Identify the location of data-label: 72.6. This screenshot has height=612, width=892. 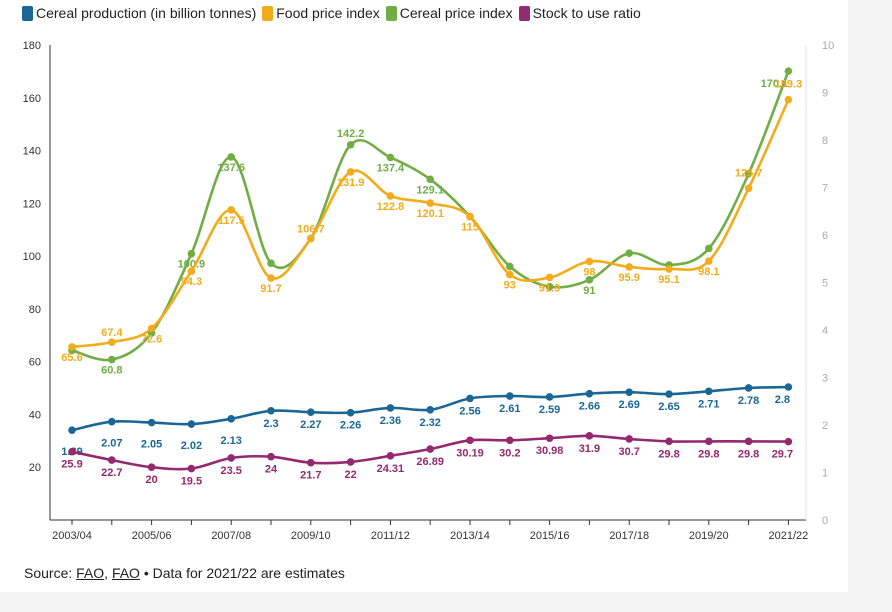
(151, 339).